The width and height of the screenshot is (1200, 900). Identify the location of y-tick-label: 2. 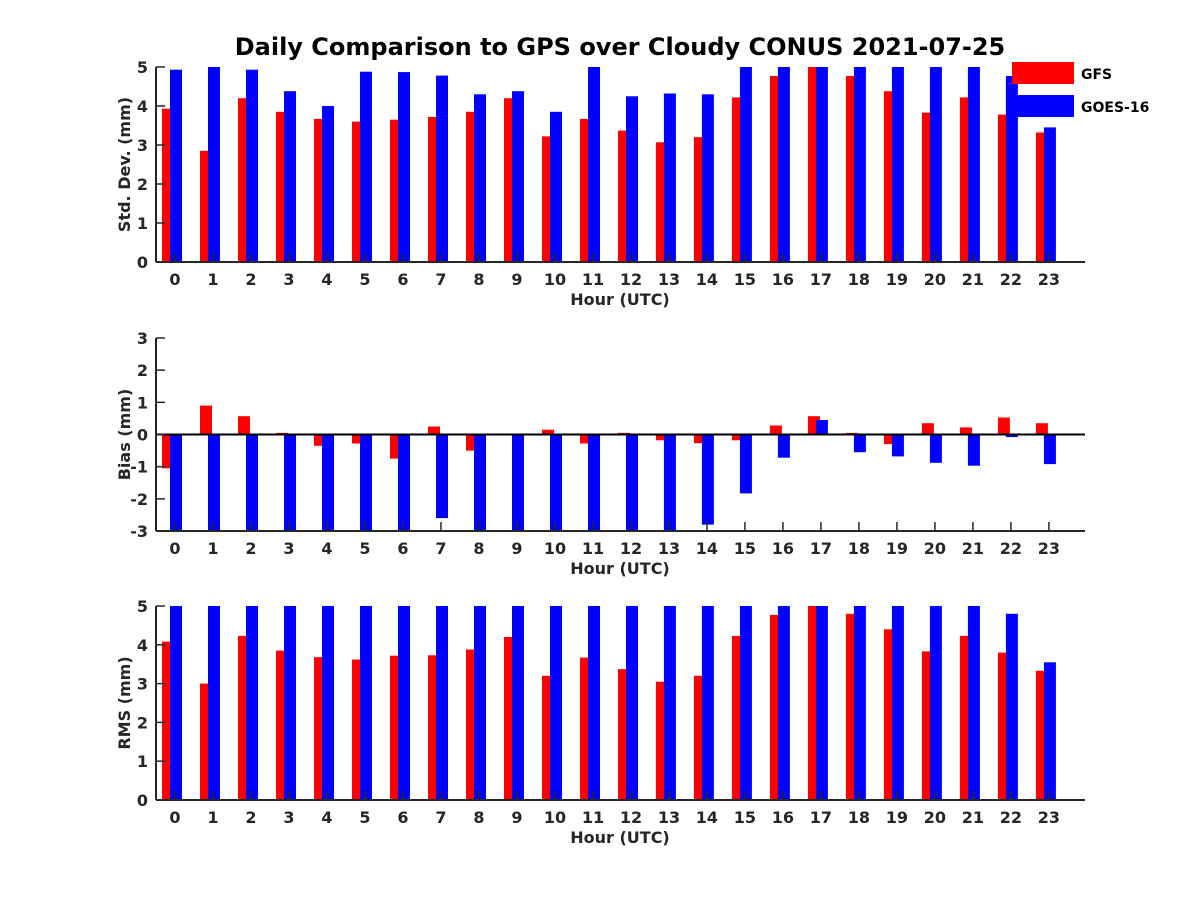
(142, 184).